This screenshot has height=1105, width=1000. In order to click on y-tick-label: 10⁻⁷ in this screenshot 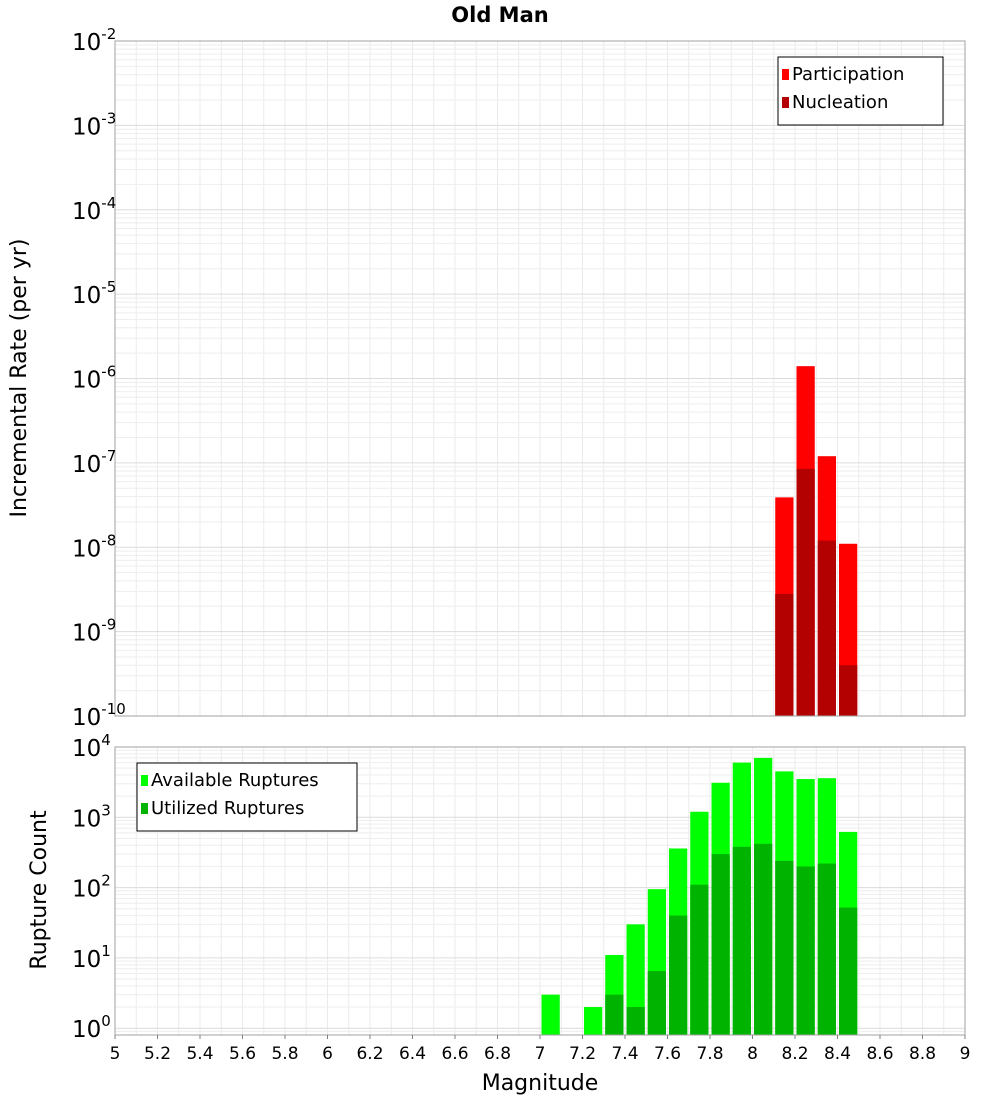, I will do `click(94, 462)`.